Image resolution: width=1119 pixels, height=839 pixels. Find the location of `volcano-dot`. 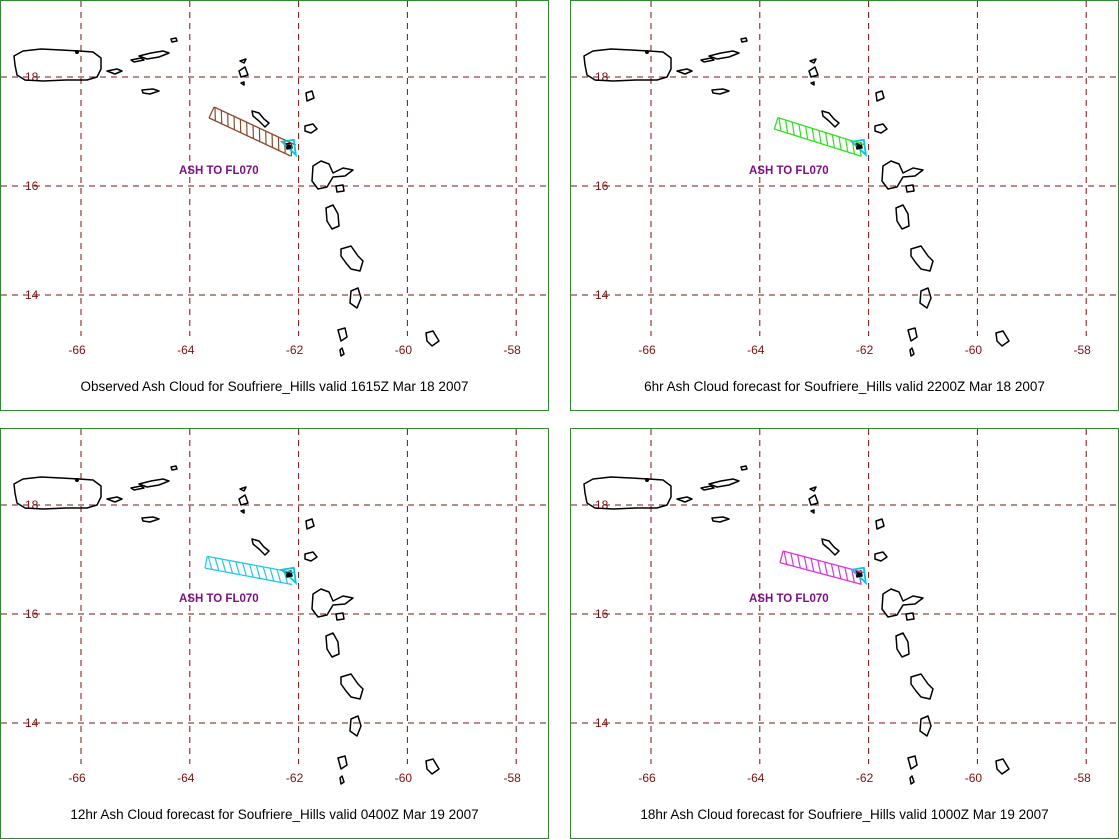

volcano-dot is located at coordinates (289, 575).